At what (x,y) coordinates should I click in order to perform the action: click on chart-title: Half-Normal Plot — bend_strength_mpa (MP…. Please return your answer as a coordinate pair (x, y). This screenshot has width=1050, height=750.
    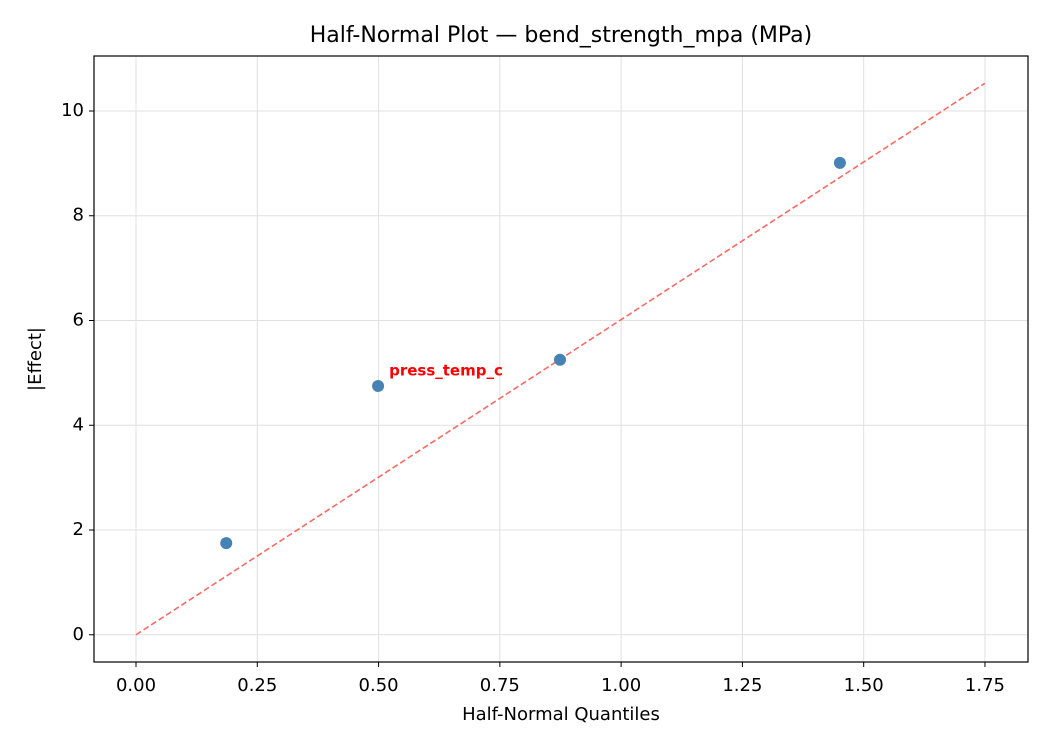
    Looking at the image, I should click on (561, 35).